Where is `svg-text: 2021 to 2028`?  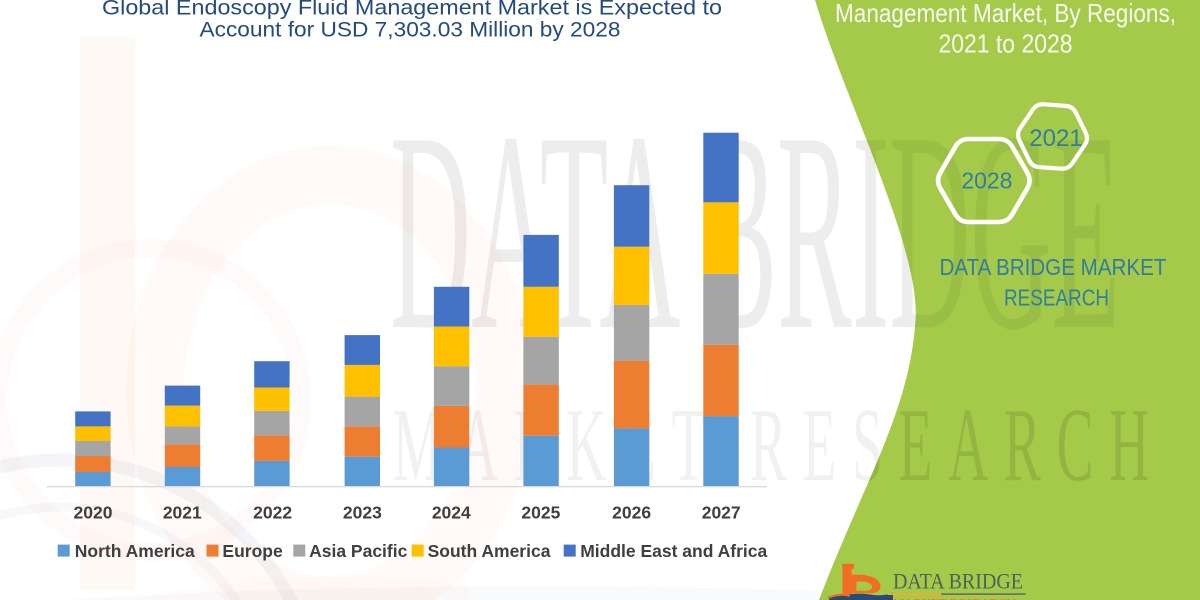 svg-text: 2021 to 2028 is located at coordinates (1006, 44).